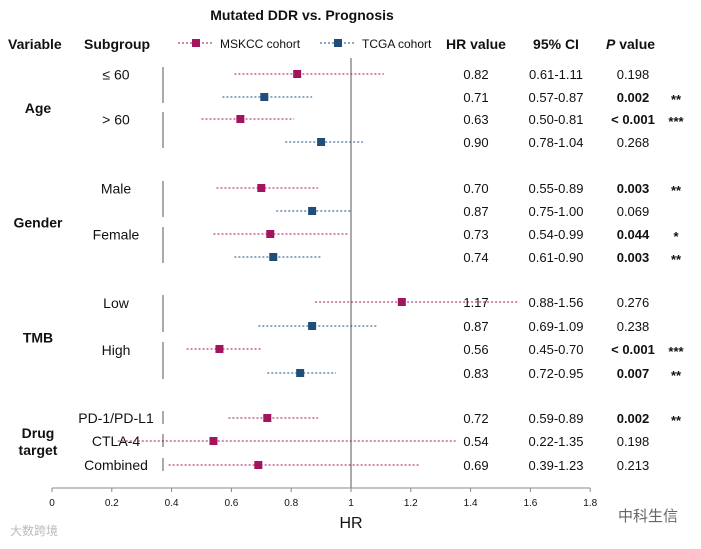 This screenshot has height=549, width=701. I want to click on p-value: 0.268, so click(633, 142).